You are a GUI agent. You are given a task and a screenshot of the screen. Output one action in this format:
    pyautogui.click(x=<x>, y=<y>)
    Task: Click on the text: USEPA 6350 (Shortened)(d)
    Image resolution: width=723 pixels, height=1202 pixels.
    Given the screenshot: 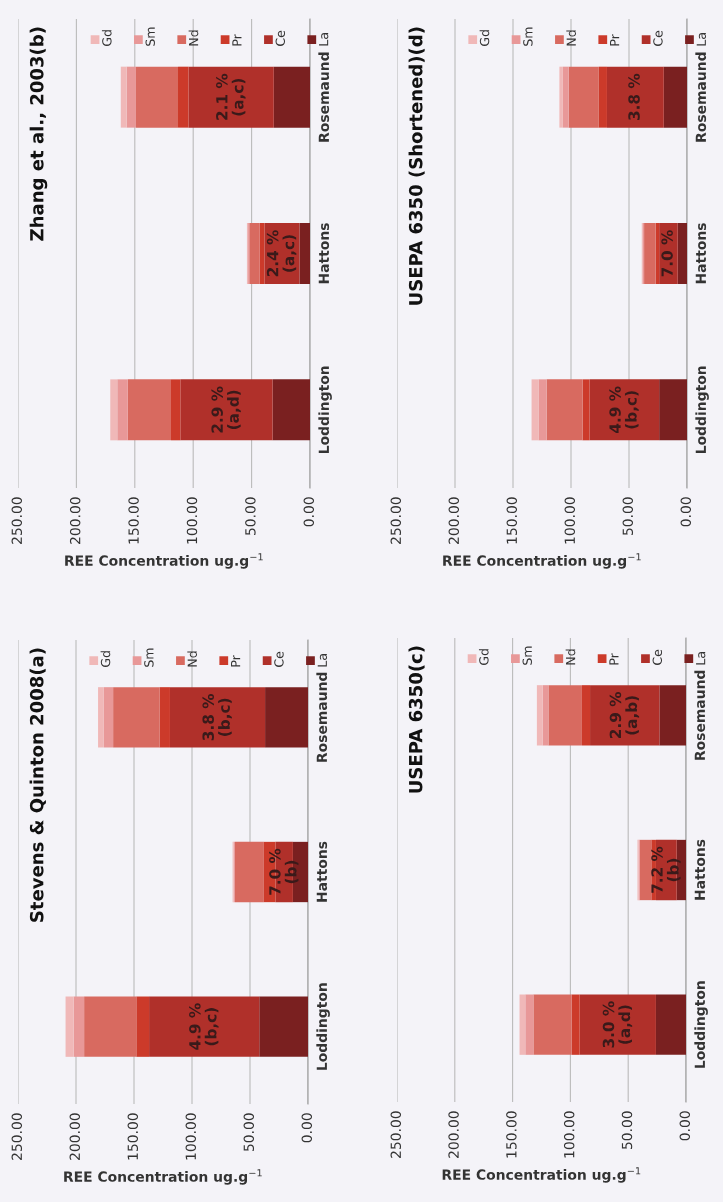 What is the action you would take?
    pyautogui.click(x=416, y=166)
    